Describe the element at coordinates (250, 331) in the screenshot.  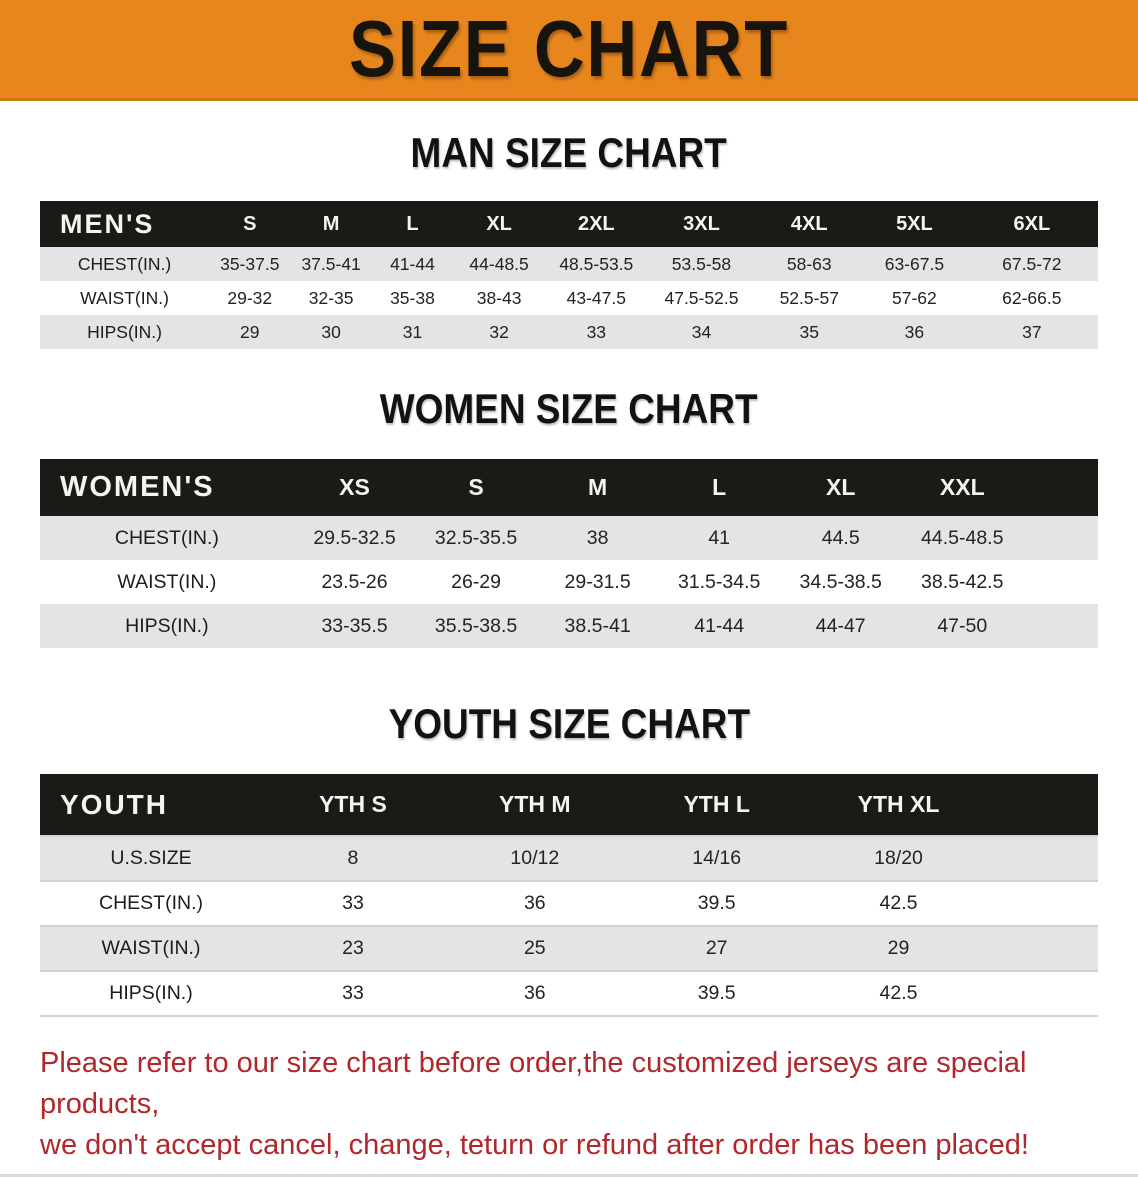
I see `size-value-cell: 29` at that location.